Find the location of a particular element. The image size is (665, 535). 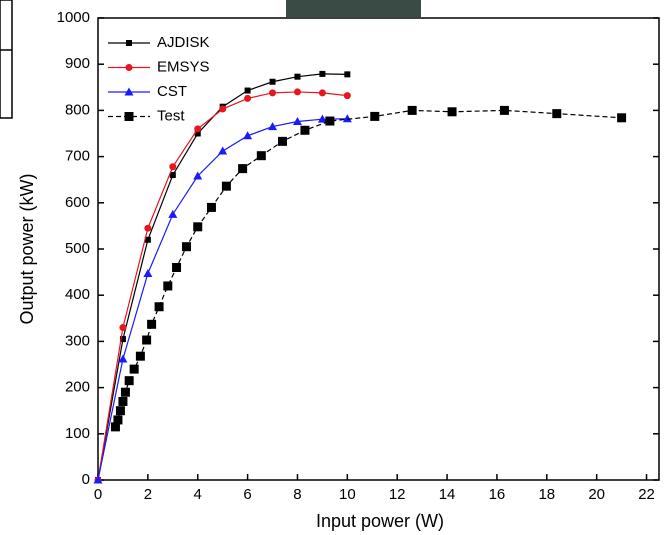

x-tick-label: 12 is located at coordinates (397, 494).